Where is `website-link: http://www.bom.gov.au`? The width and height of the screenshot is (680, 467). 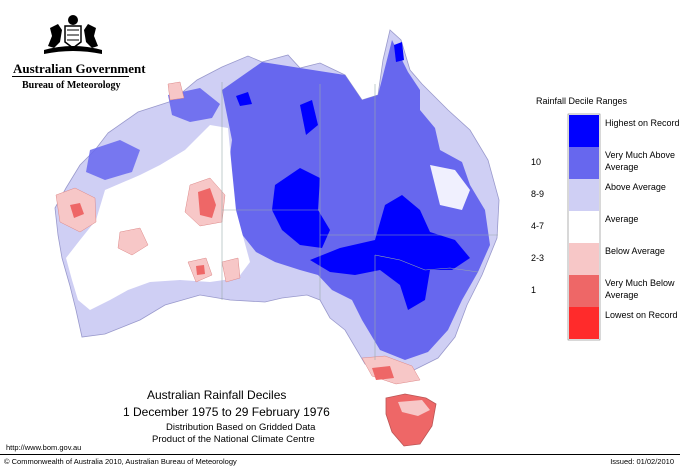 website-link: http://www.bom.gov.au is located at coordinates (44, 447).